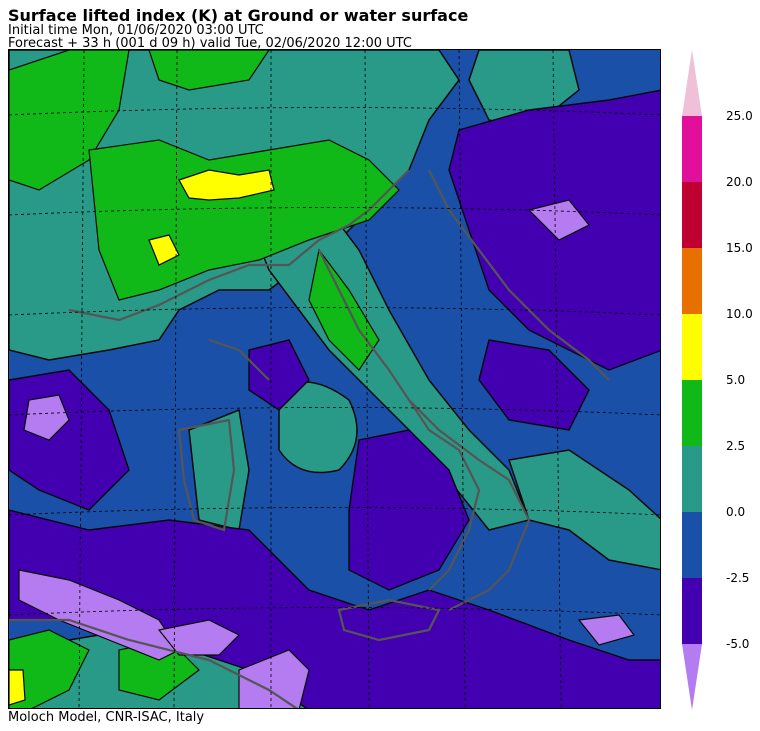  I want to click on legend-tick-label: 20.0, so click(739, 182).